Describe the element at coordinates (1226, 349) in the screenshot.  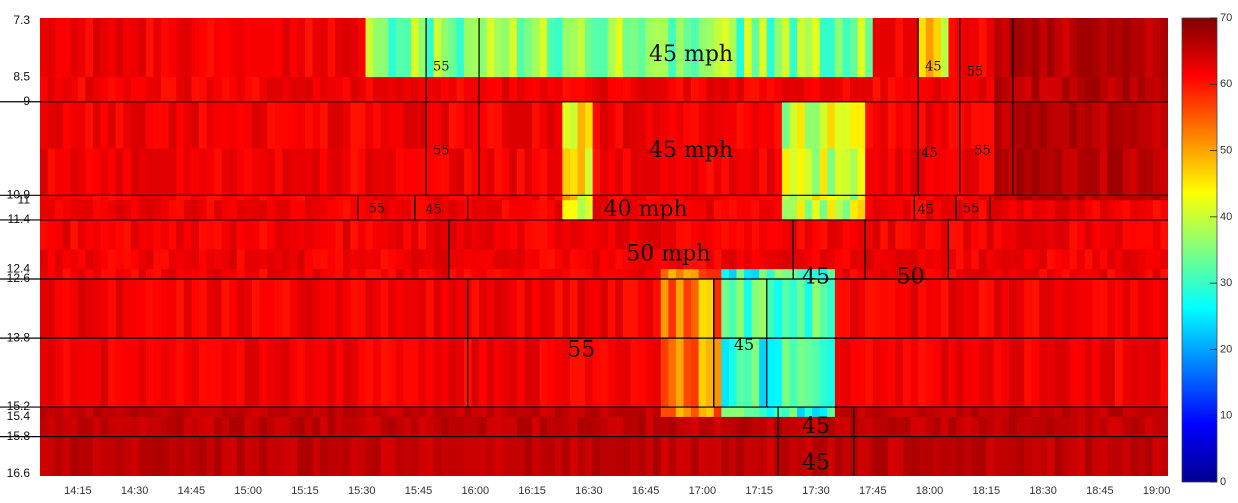
I see `colorbar-tick-label: 20` at that location.